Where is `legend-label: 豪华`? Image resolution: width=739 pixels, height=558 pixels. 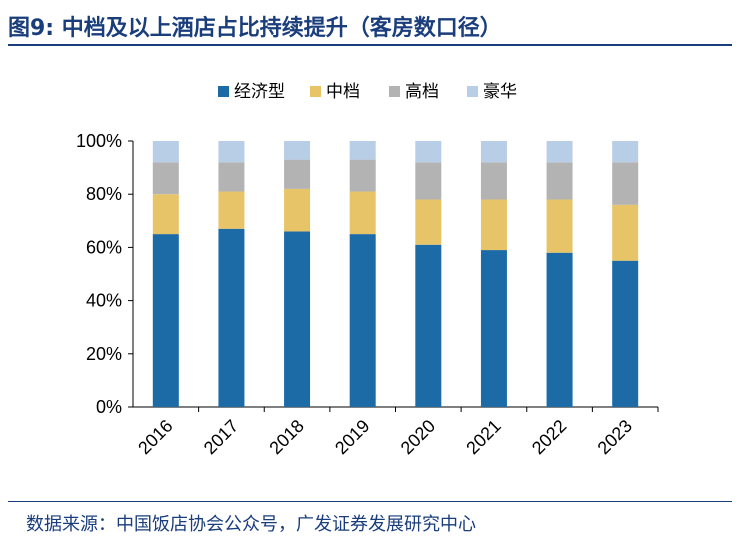
legend-label: 豪华 is located at coordinates (500, 91).